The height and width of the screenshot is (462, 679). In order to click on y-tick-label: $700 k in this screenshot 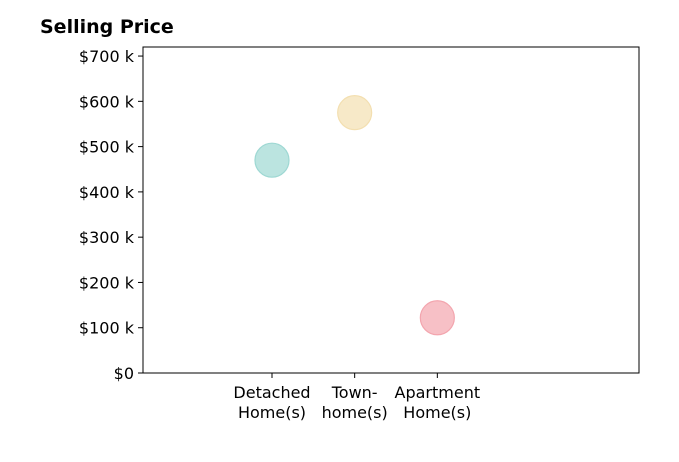, I will do `click(107, 56)`.